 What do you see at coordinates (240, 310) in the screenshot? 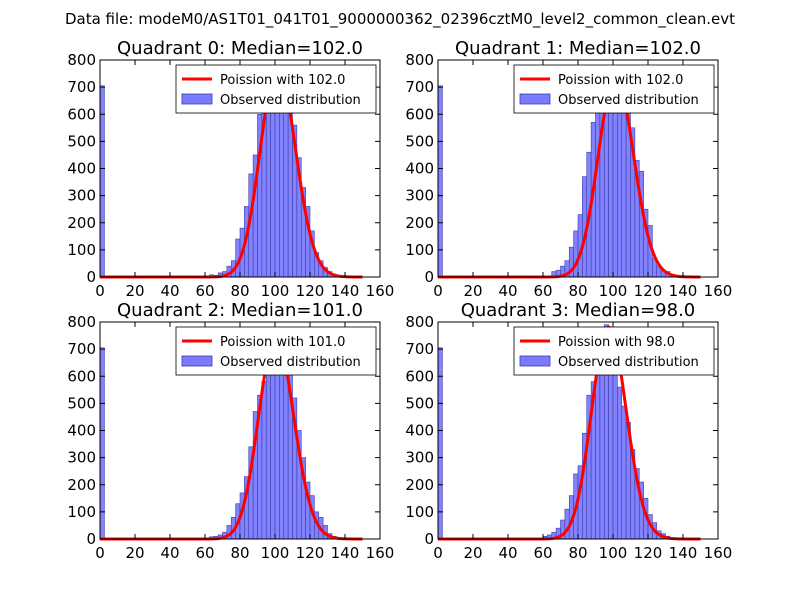
I see `panel-title: Quadrant 2: Median=101.0` at bounding box center [240, 310].